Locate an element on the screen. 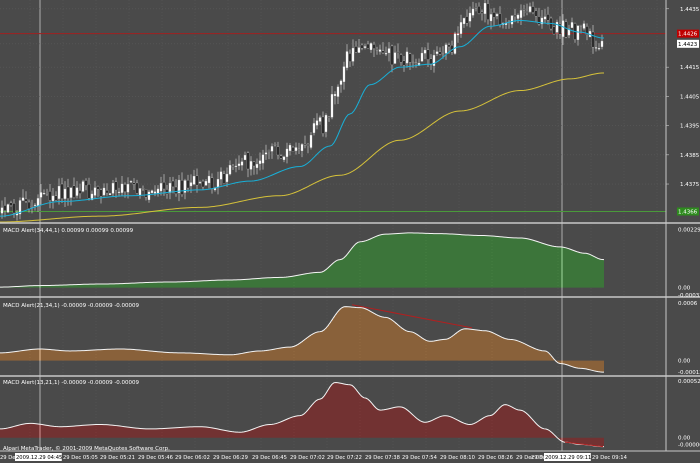  price-tick-label: 1.4415 is located at coordinates (690, 68).